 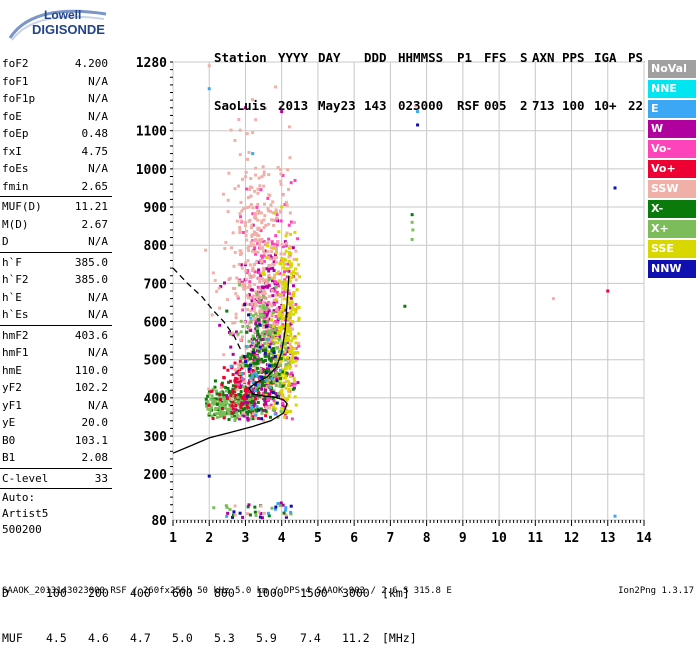 I want to click on header-value-11: 22, so click(x=636, y=105).